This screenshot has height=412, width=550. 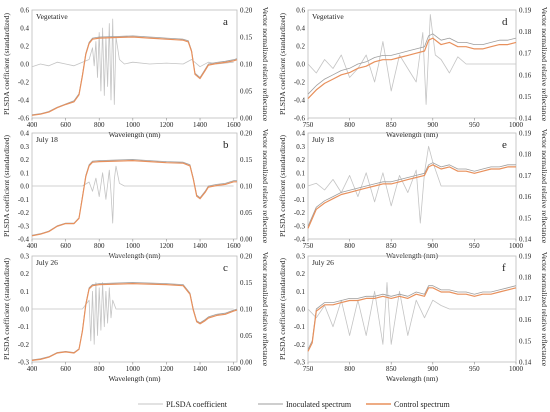 I want to click on y2-tick-label: 0.10, so click(x=246, y=310).